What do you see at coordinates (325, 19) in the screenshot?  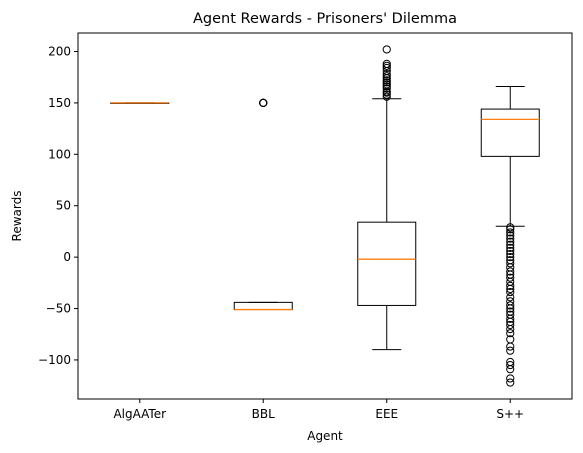 I see `chart-title: Agent Rewards - Prisoners' Dilemma` at bounding box center [325, 19].